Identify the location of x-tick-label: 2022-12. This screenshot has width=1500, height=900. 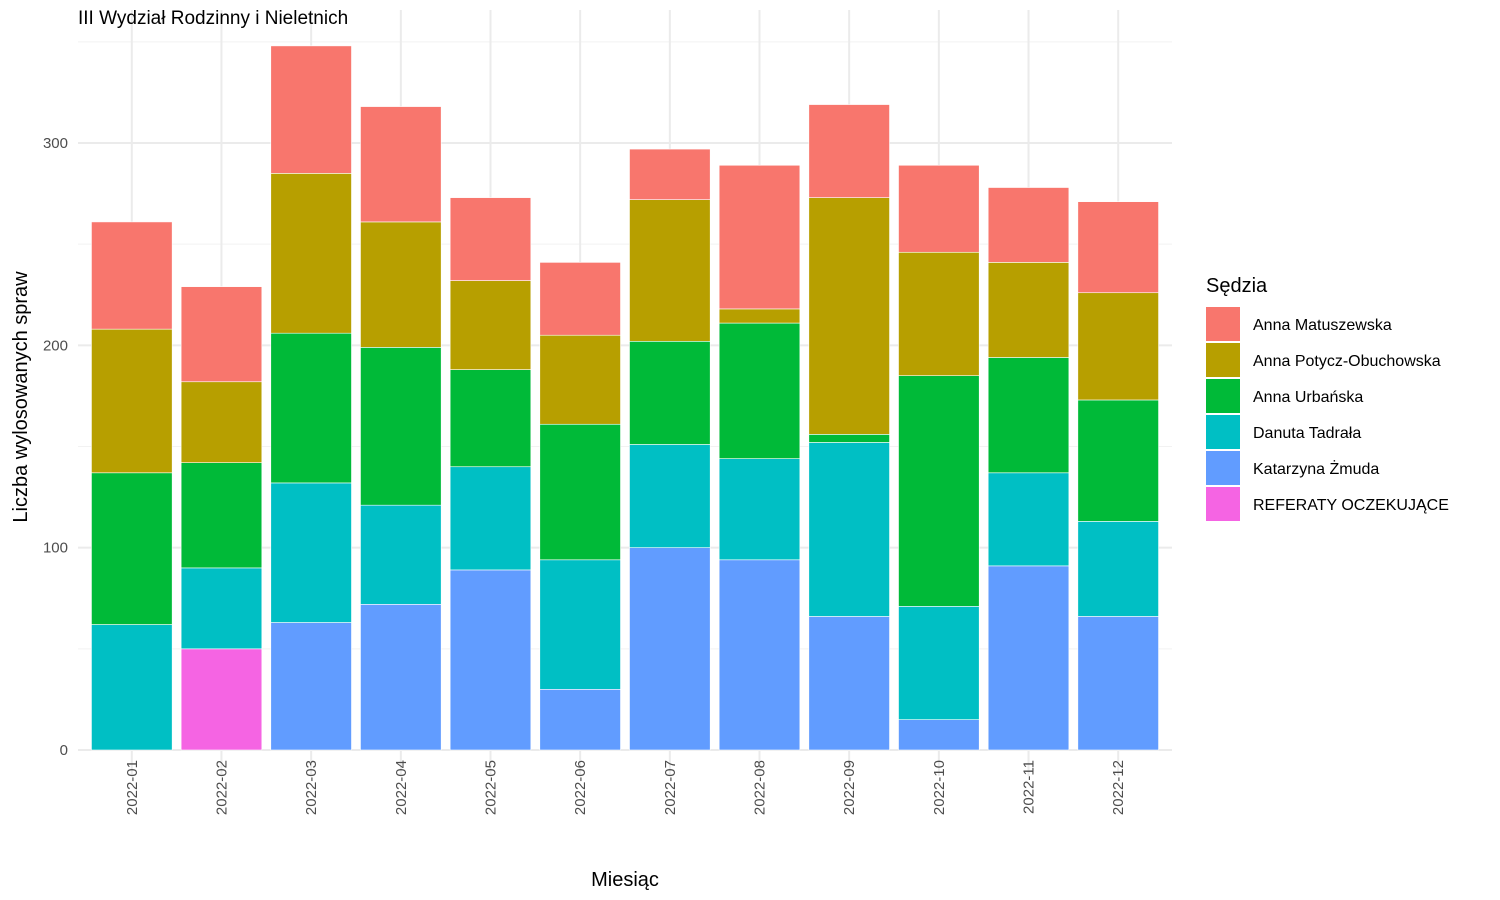
(1118, 787).